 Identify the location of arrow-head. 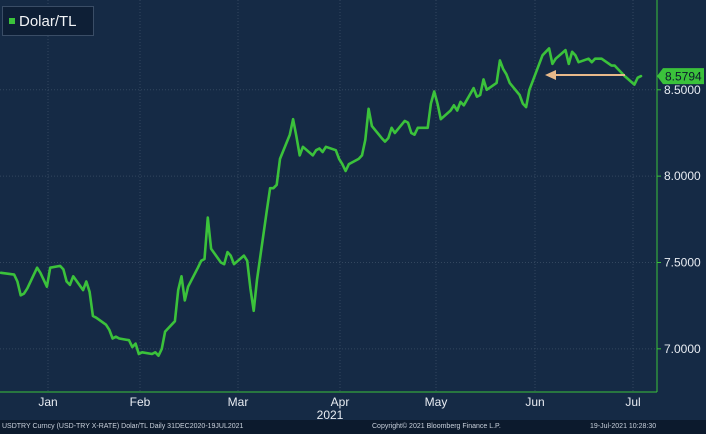
(550, 75).